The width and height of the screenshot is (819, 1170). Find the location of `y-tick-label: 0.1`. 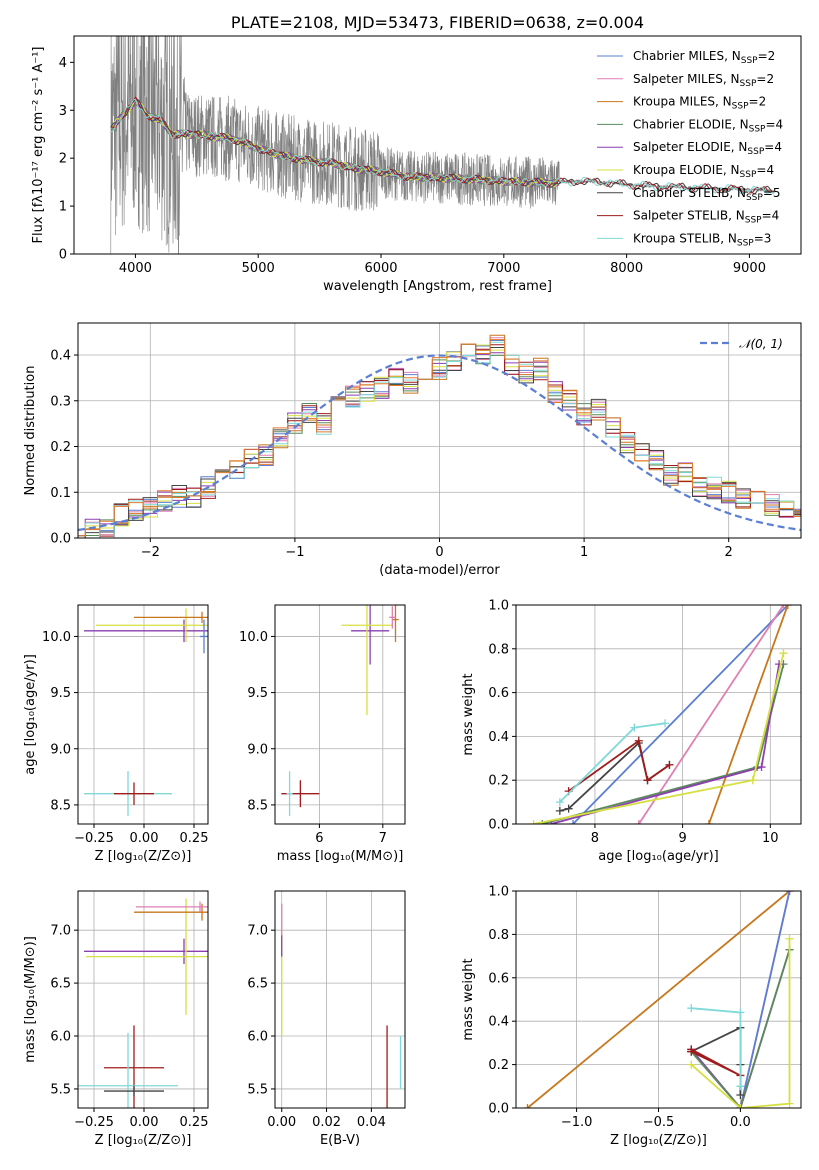

y-tick-label: 0.1 is located at coordinates (60, 493).